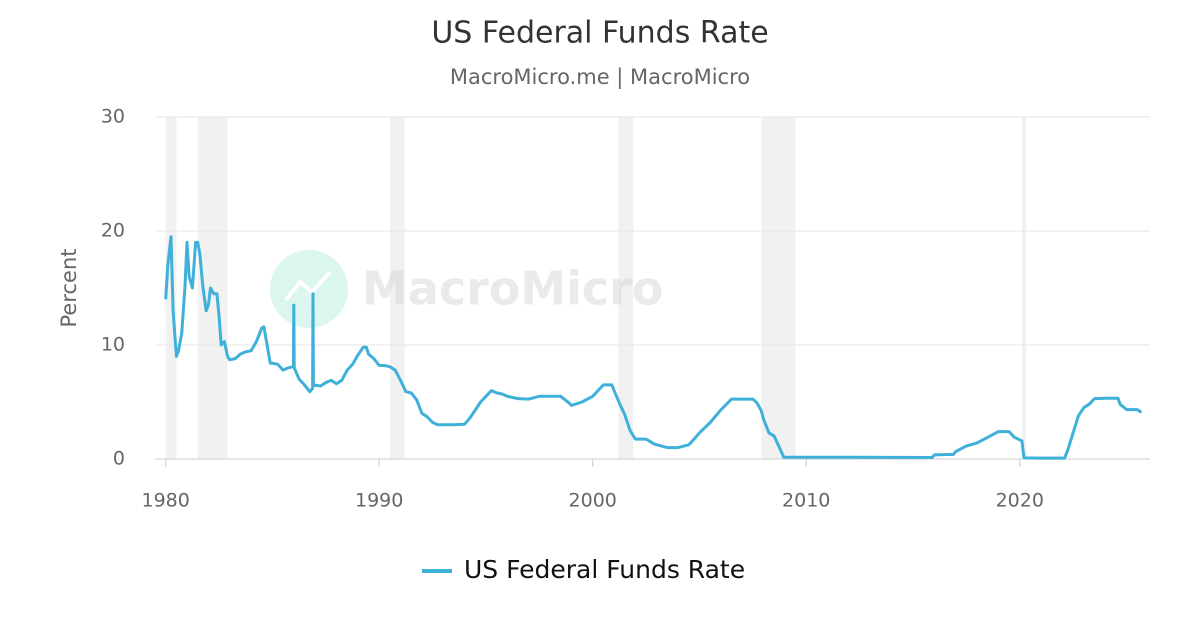  What do you see at coordinates (806, 501) in the screenshot?
I see `x-tick-label: 2010` at bounding box center [806, 501].